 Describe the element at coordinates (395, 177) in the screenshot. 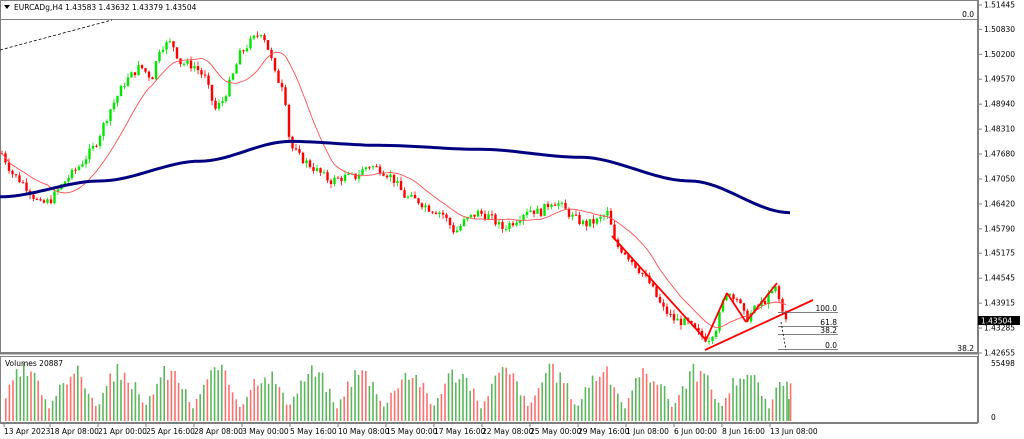

I see `ma-slow-line` at that location.